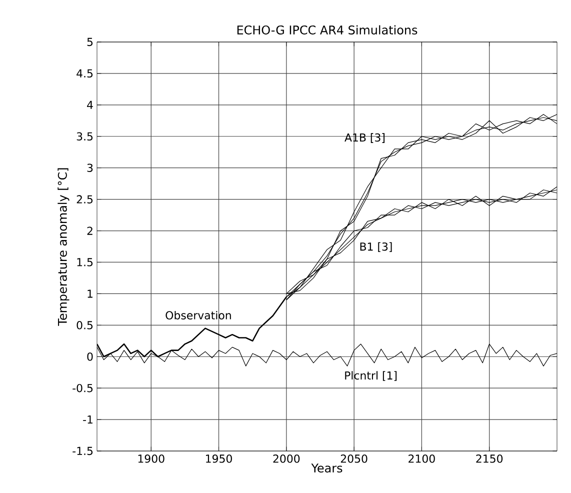 Image resolution: width=571 pixels, height=493 pixels. Describe the element at coordinates (85, 262) in the screenshot. I see `y-tick-label: 1.5` at that location.